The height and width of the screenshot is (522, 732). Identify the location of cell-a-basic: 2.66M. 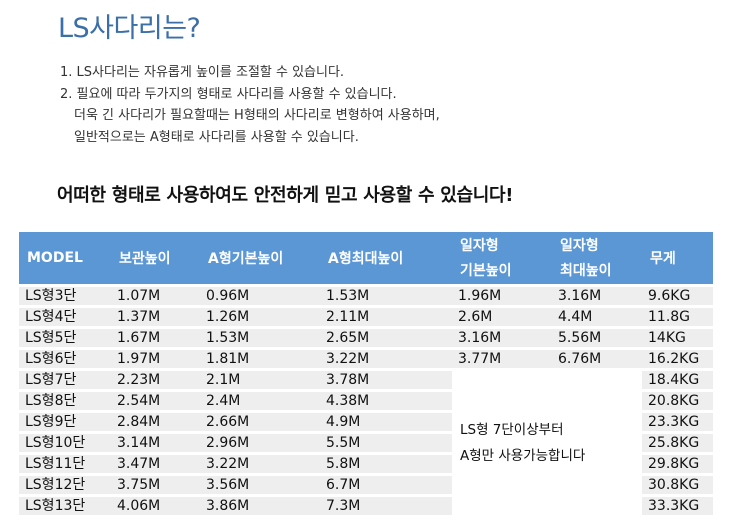
(260, 422).